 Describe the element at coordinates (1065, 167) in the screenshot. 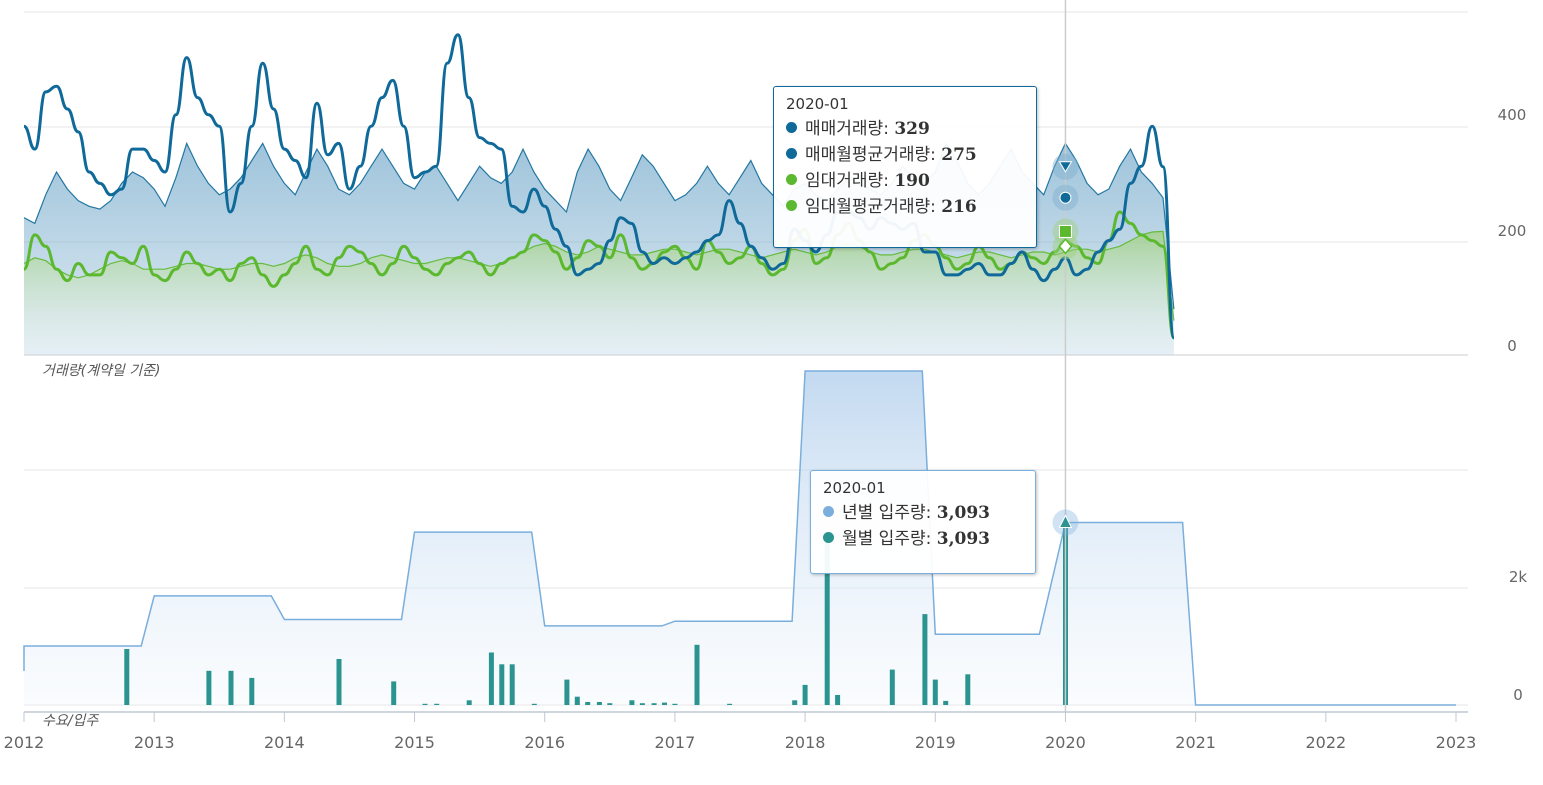

I see `sale-marker` at that location.